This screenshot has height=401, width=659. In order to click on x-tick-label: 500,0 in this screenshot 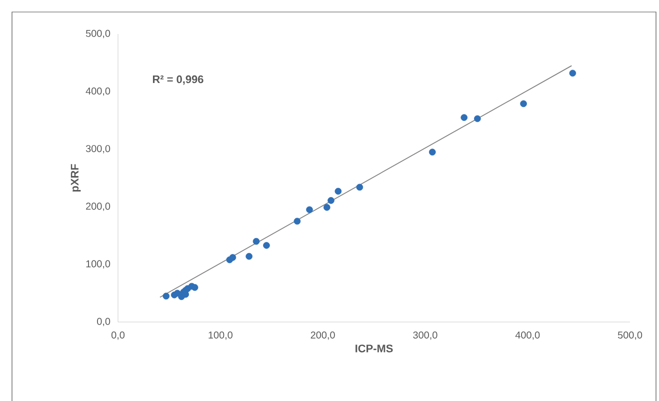, I will do `click(630, 336)`.